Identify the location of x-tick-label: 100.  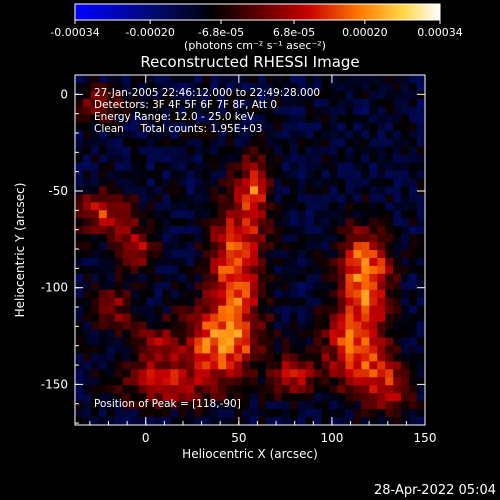
(331, 438).